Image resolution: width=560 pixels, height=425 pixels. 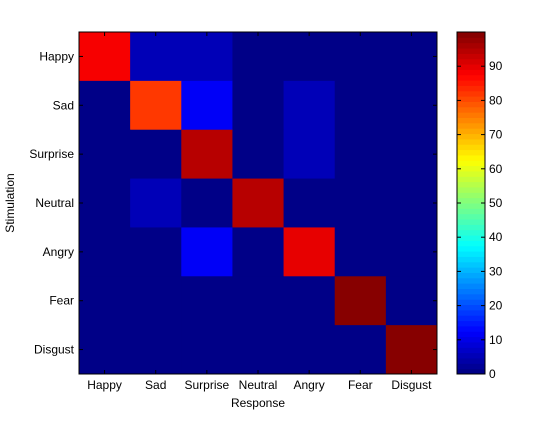 I want to click on colorbar-tick-label: 80, so click(x=496, y=100).